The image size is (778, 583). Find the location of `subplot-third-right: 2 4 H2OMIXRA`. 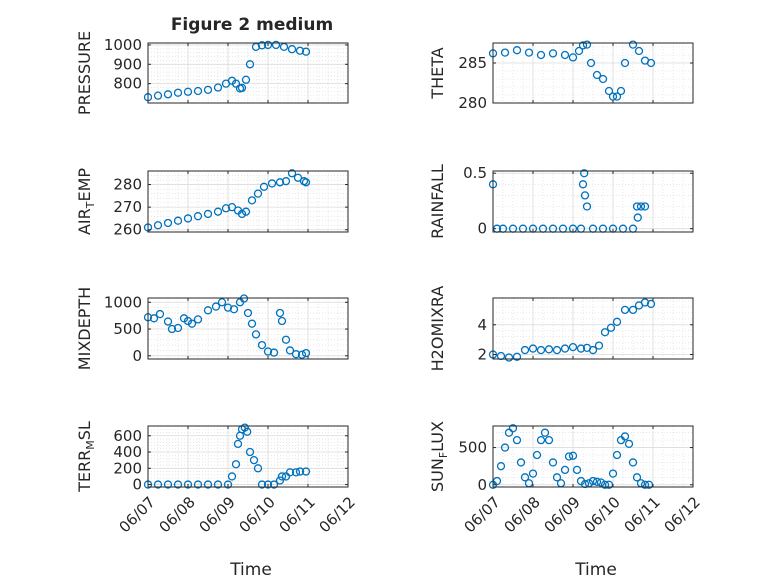

subplot-third-right: 2 4 H2OMIXRA is located at coordinates (561, 329).